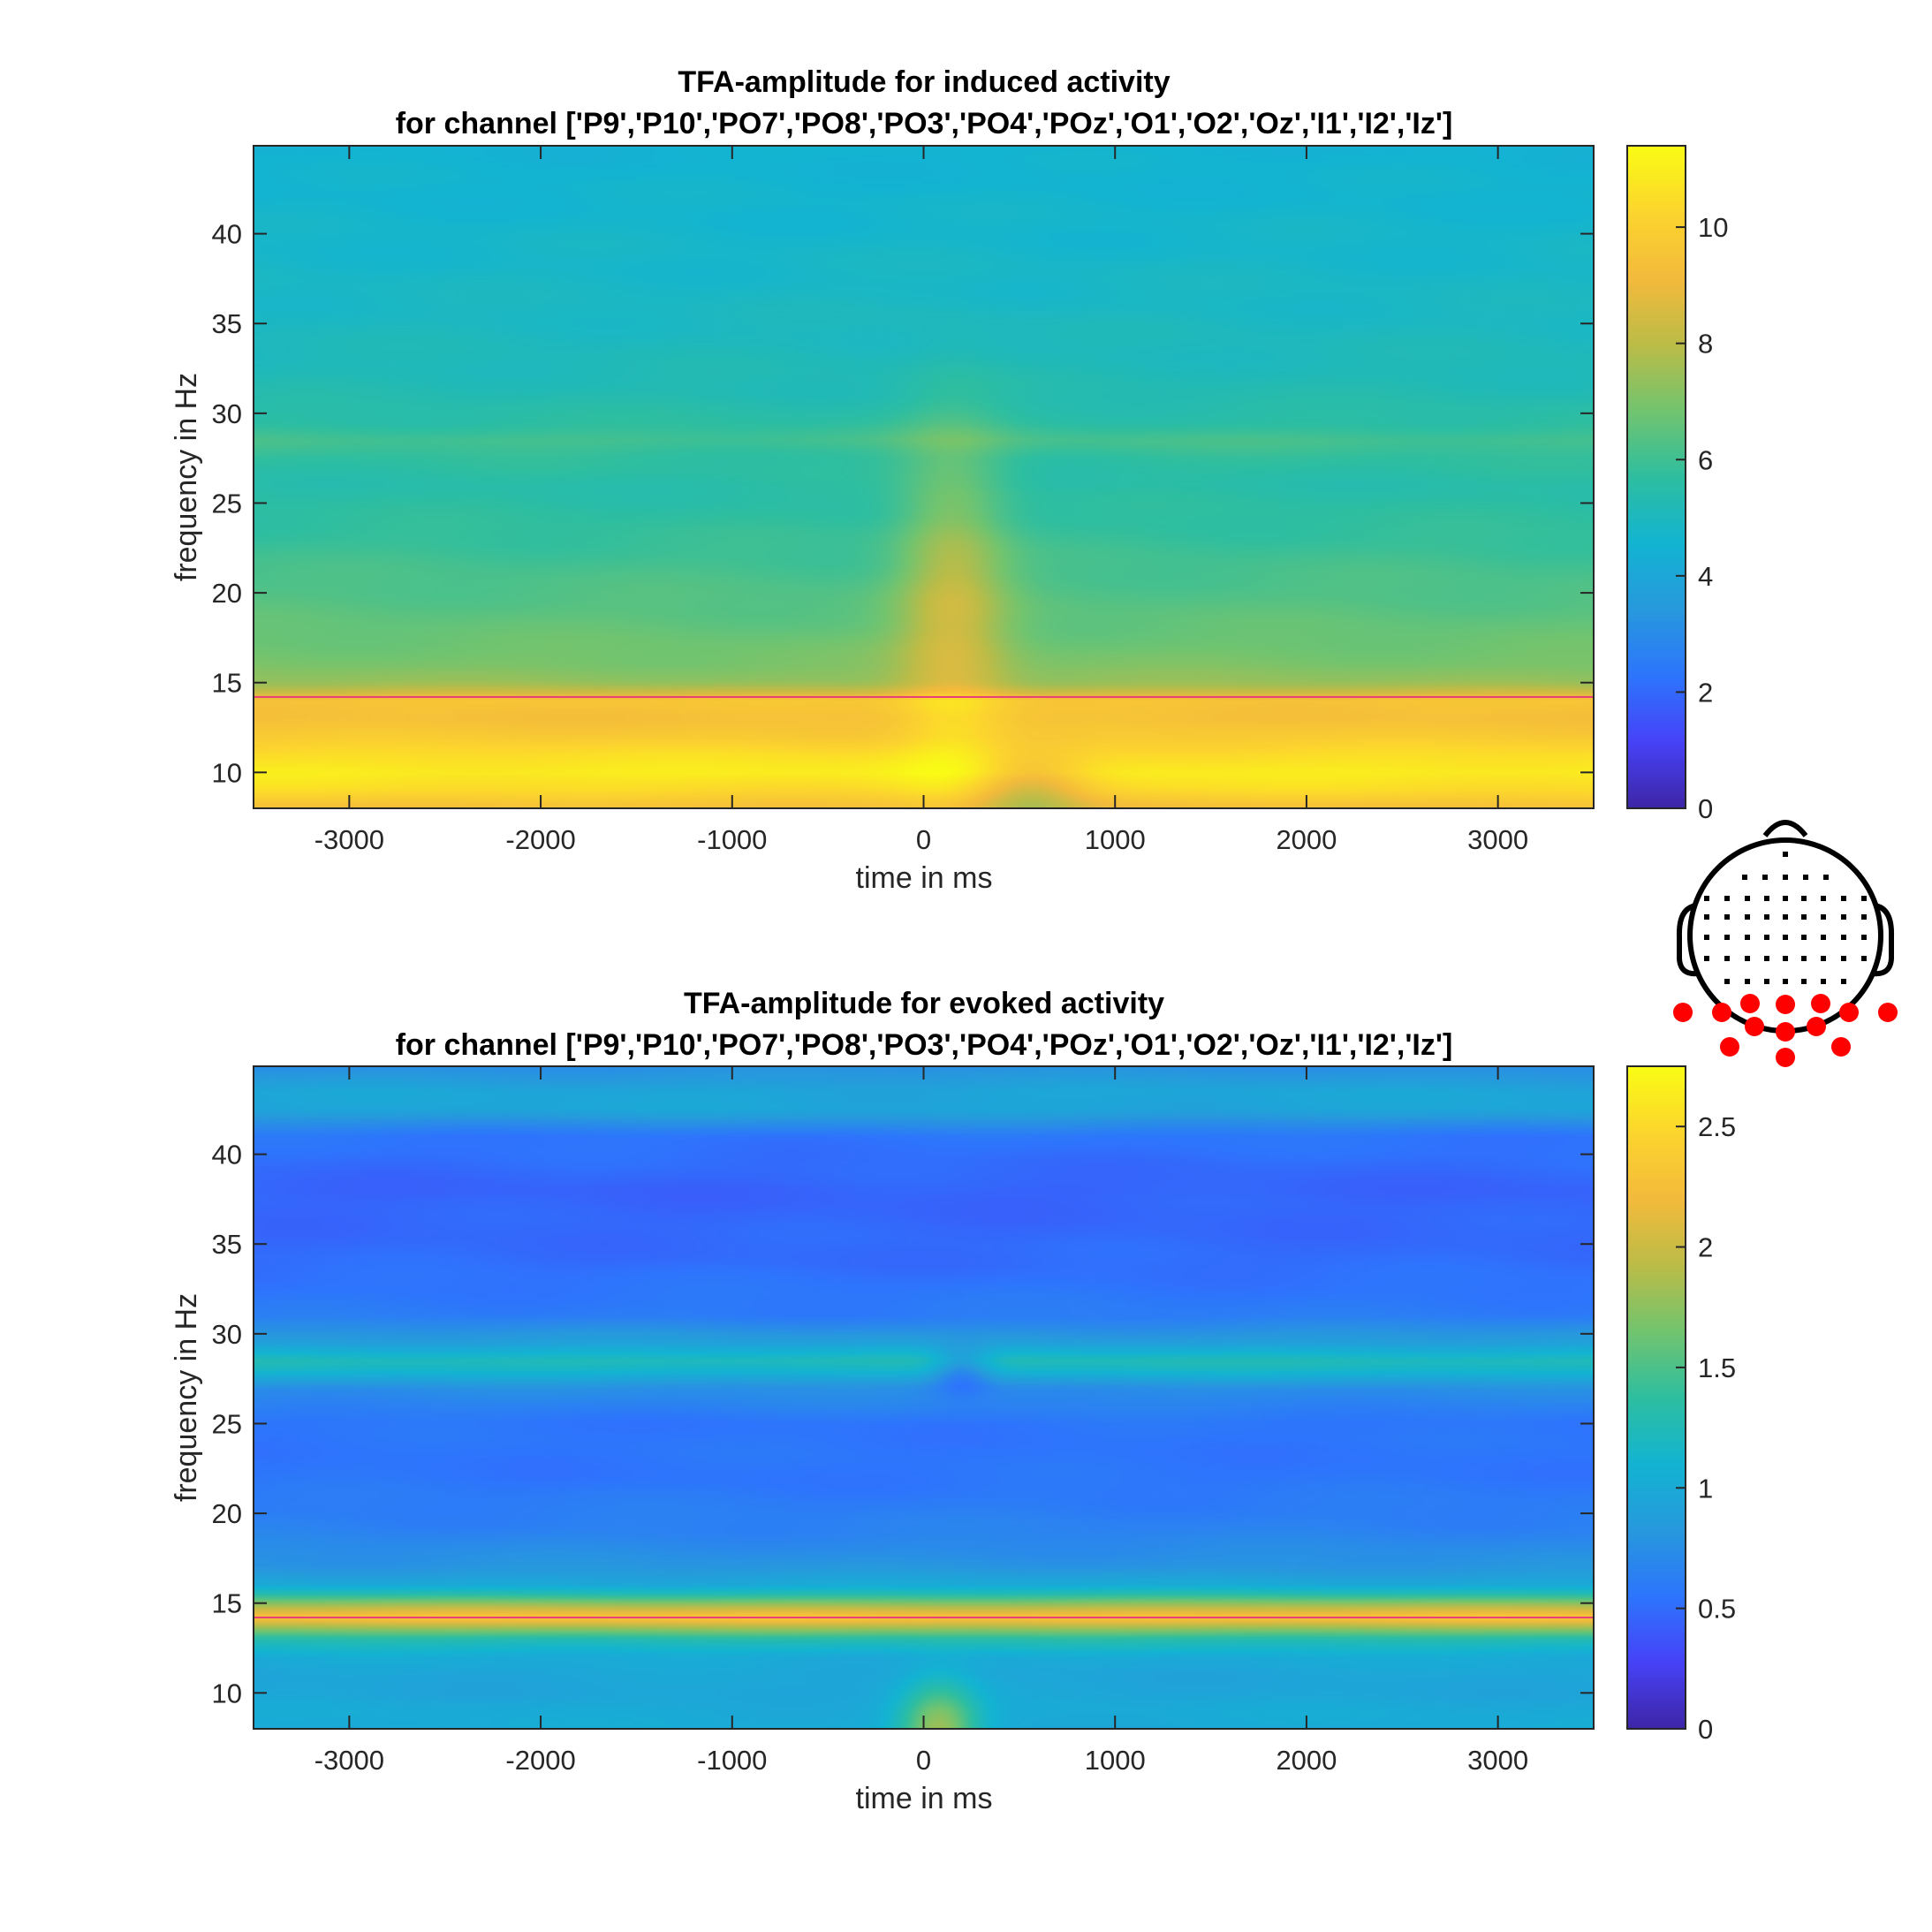 Image resolution: width=1932 pixels, height=1932 pixels. What do you see at coordinates (227, 1245) in the screenshot?
I see `ytick-label: 35` at bounding box center [227, 1245].